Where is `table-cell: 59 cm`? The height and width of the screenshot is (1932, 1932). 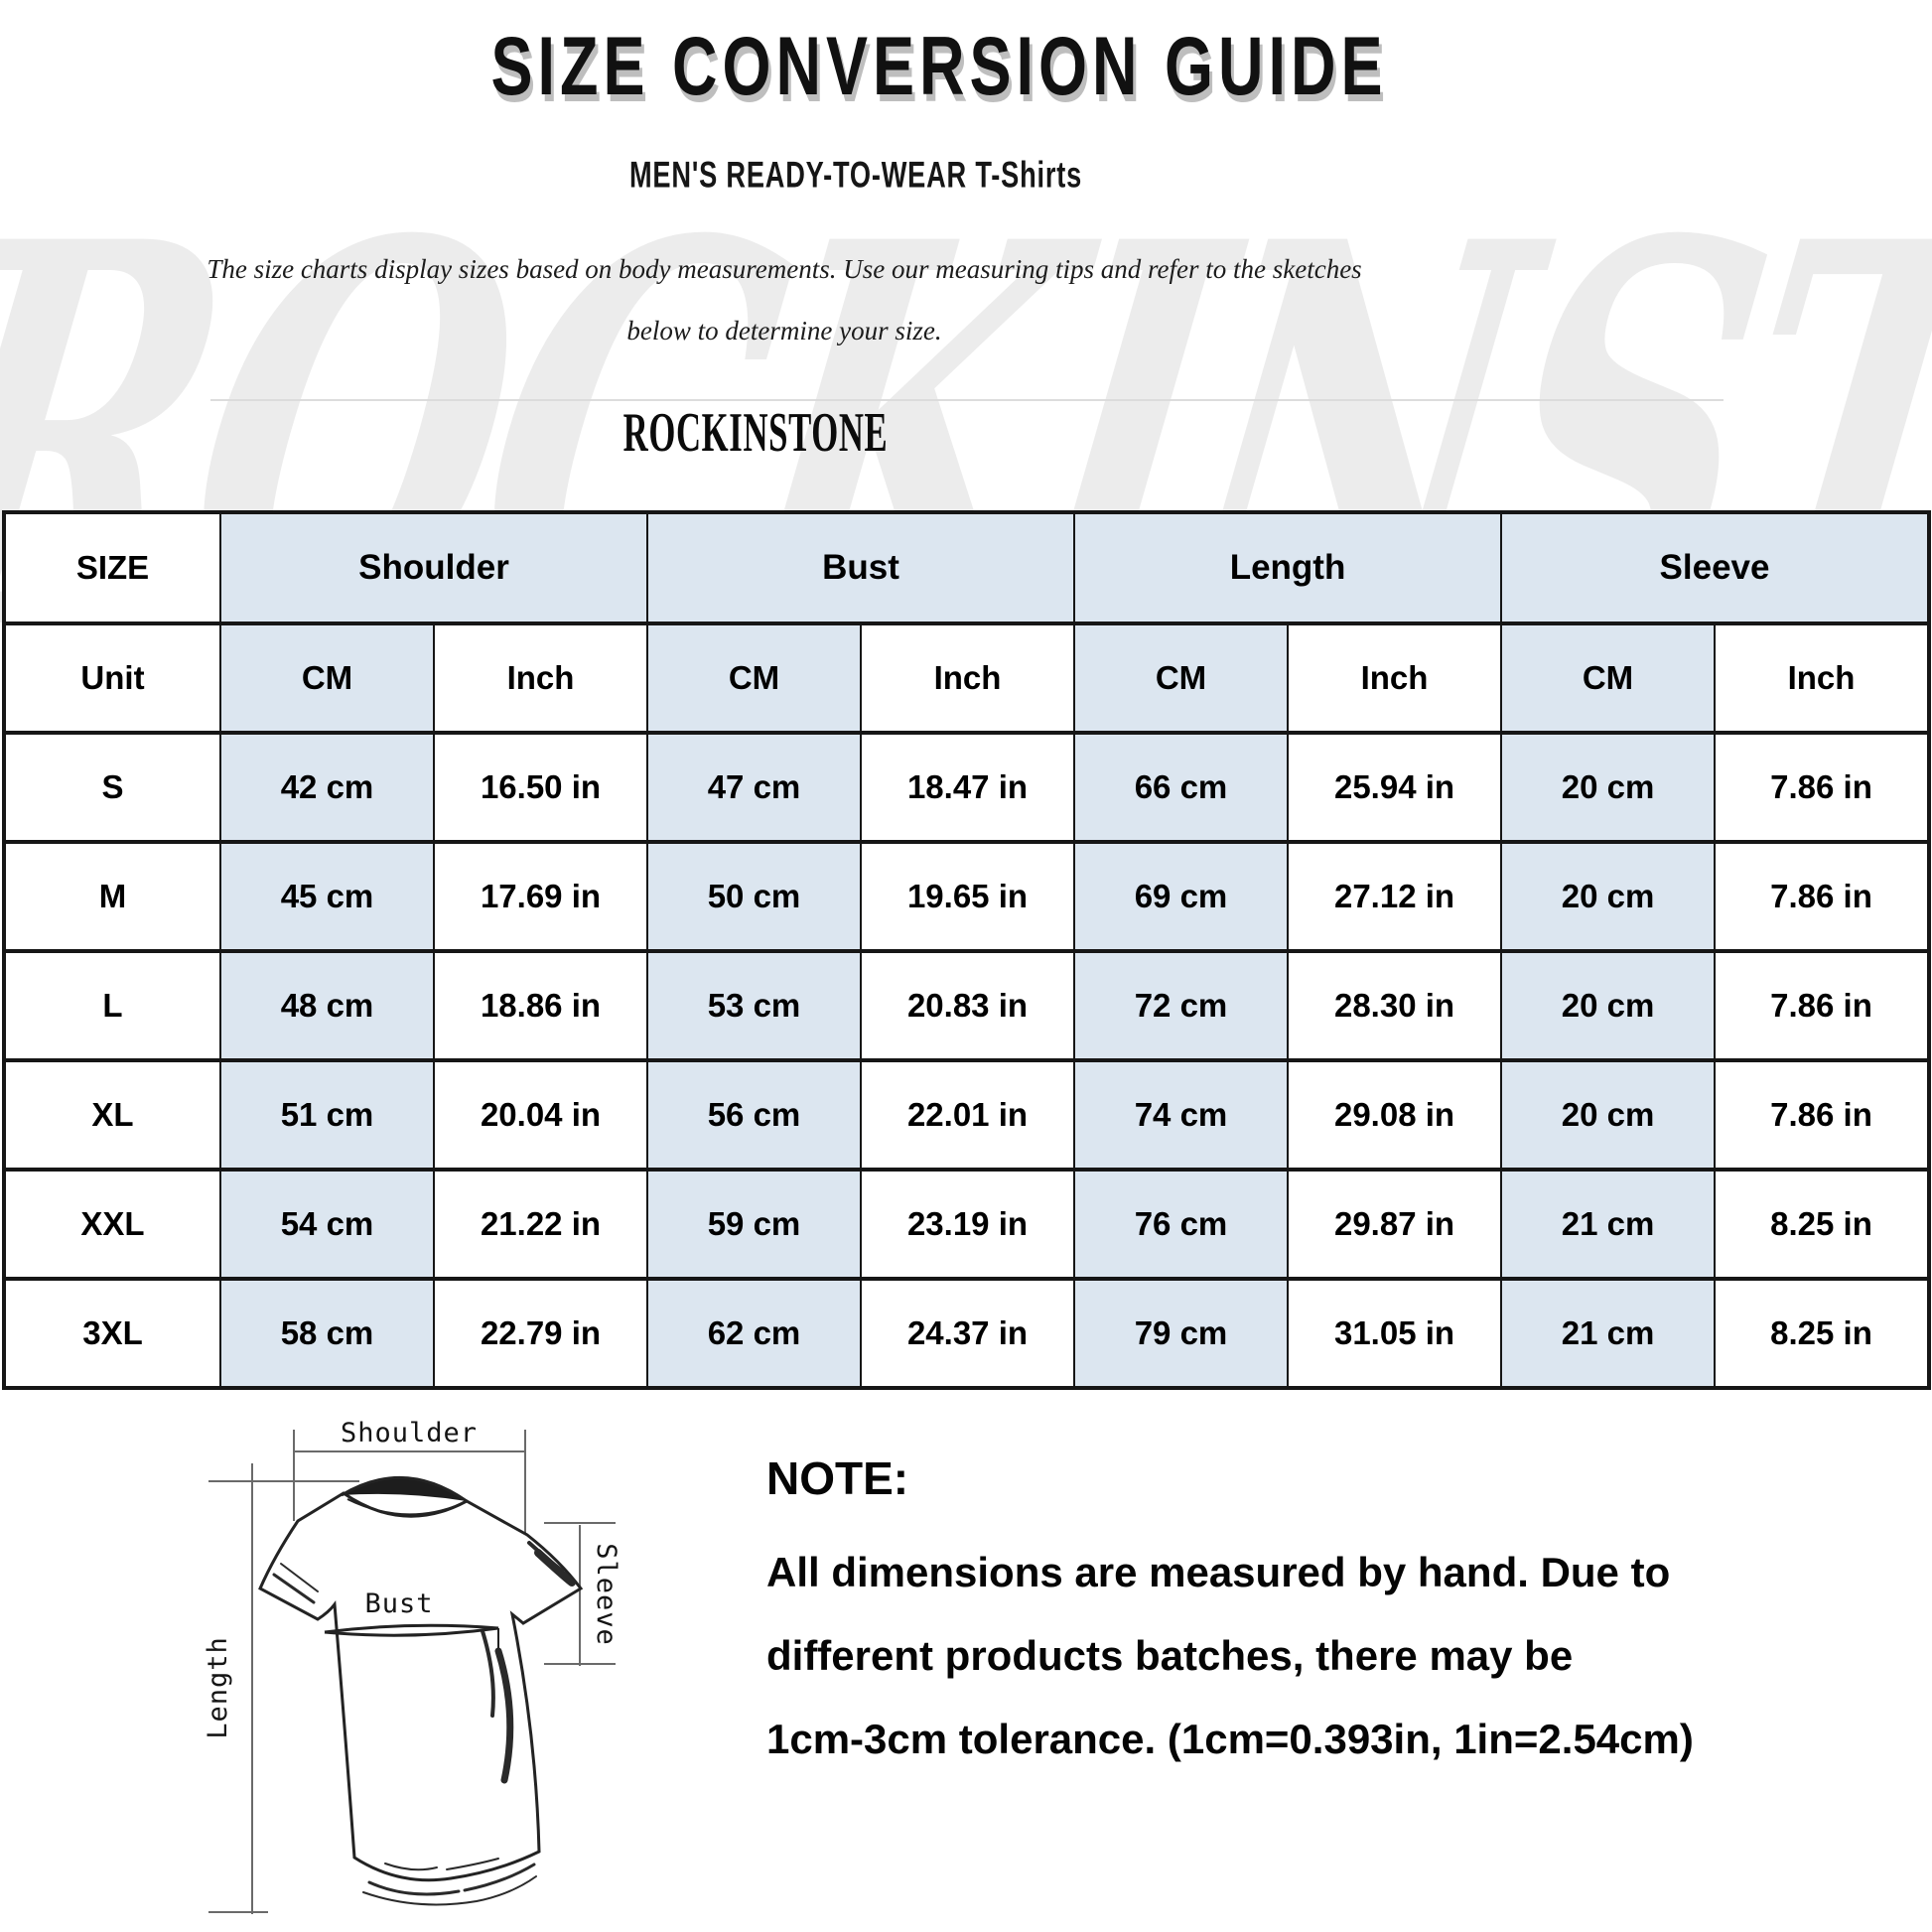 table-cell: 59 cm is located at coordinates (754, 1225).